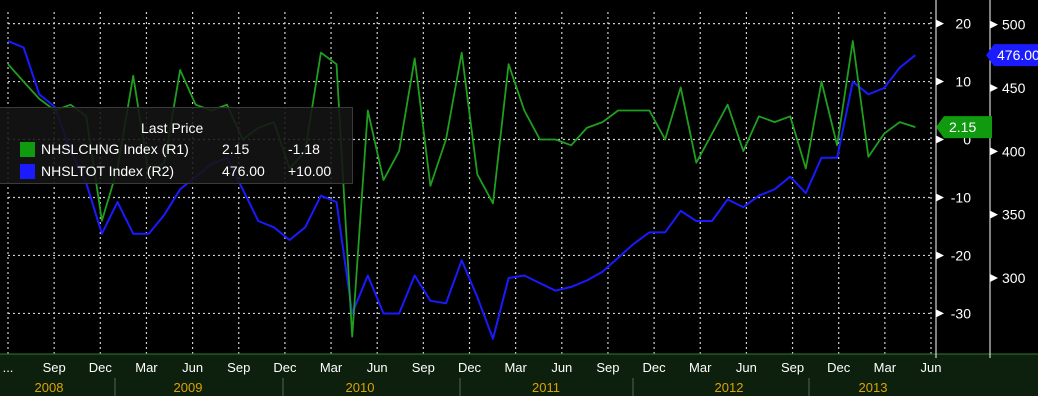  Describe the element at coordinates (27, 149) in the screenshot. I see `legend-swatch-green` at that location.